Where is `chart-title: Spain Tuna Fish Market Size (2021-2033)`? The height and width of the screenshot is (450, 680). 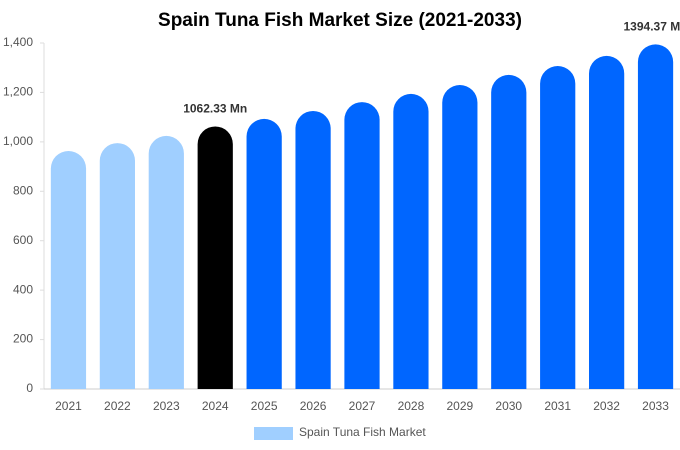 chart-title: Spain Tuna Fish Market Size (2021-2033) is located at coordinates (340, 20).